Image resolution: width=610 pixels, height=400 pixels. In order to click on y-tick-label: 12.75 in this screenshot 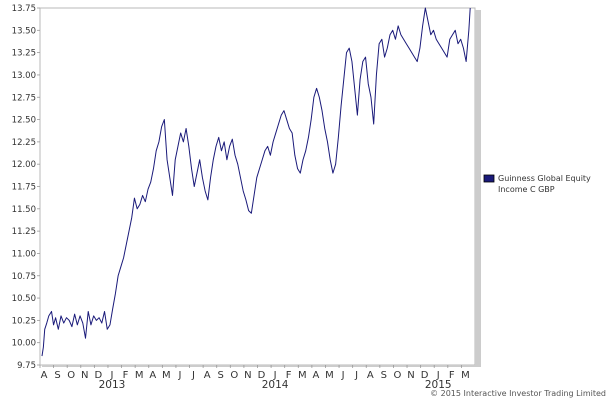, I will do `click(24, 98)`.